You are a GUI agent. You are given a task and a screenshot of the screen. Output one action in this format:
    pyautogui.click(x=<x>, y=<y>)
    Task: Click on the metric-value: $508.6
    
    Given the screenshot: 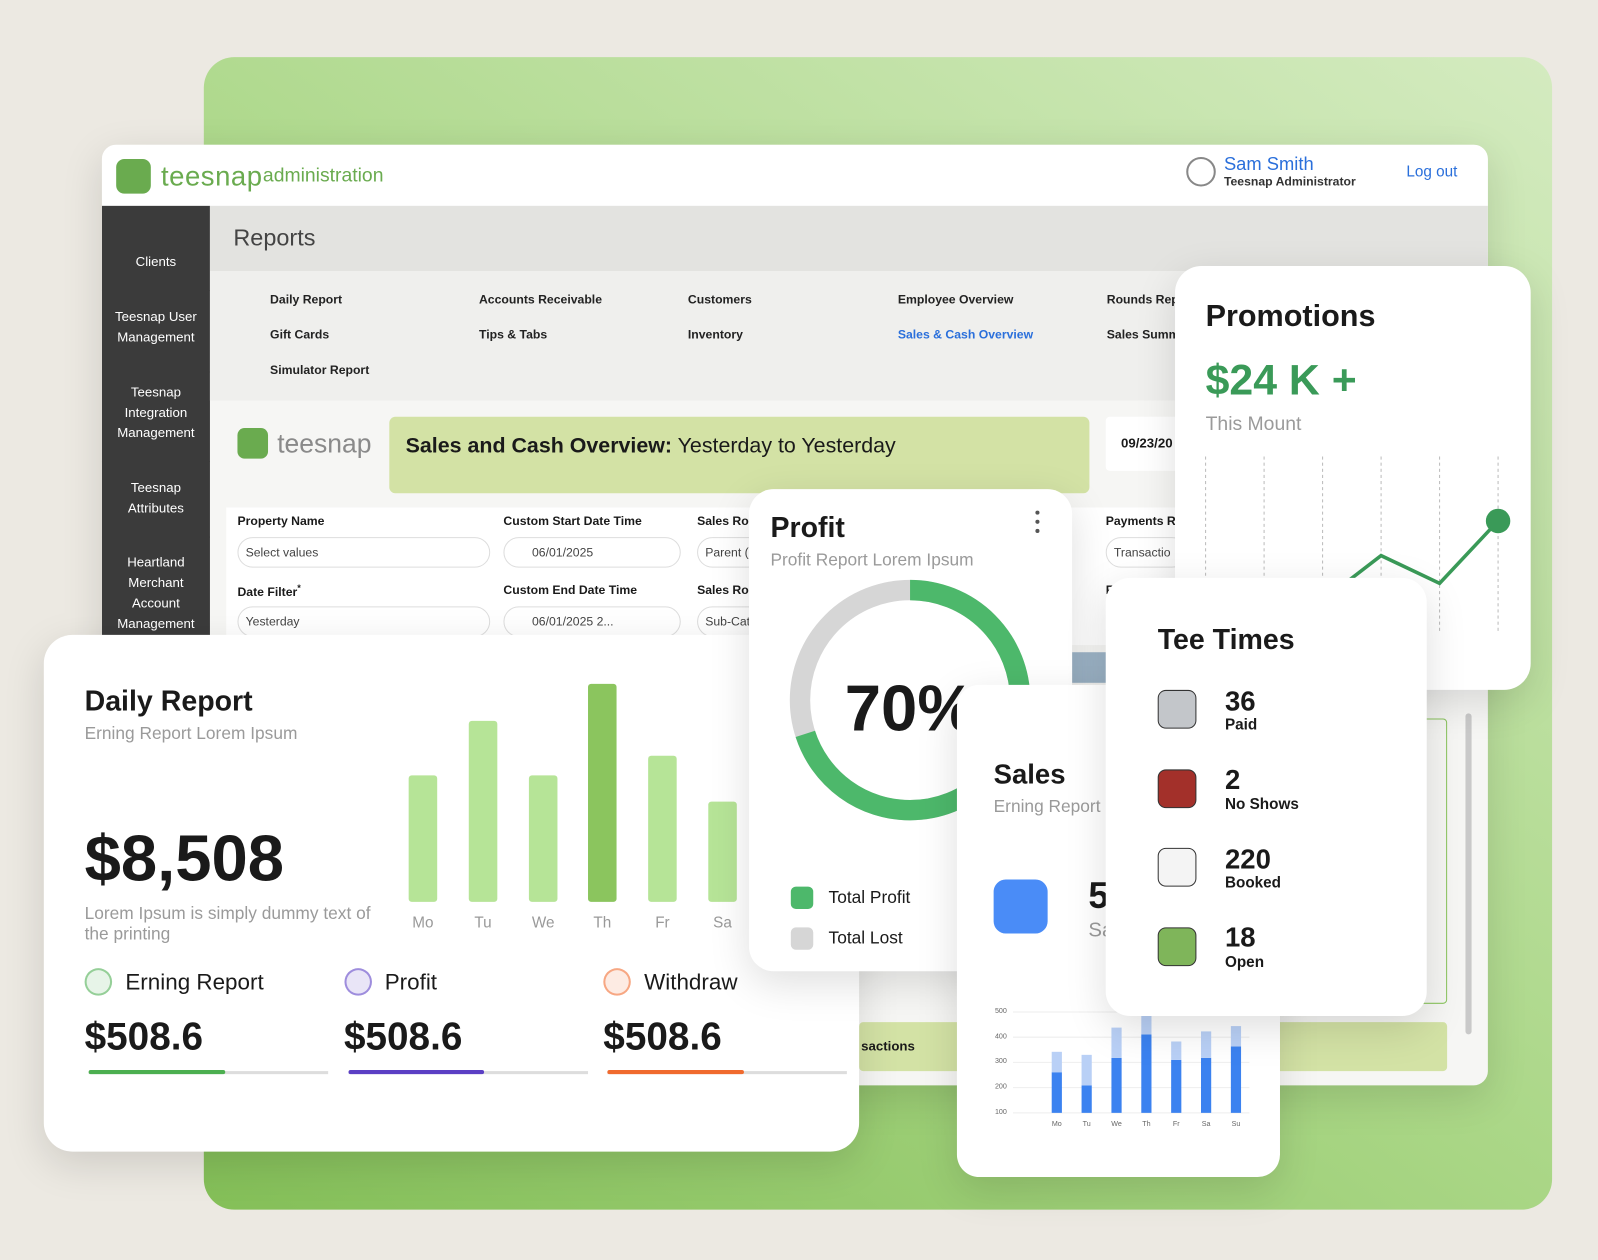 What is the action you would take?
    pyautogui.click(x=403, y=1038)
    